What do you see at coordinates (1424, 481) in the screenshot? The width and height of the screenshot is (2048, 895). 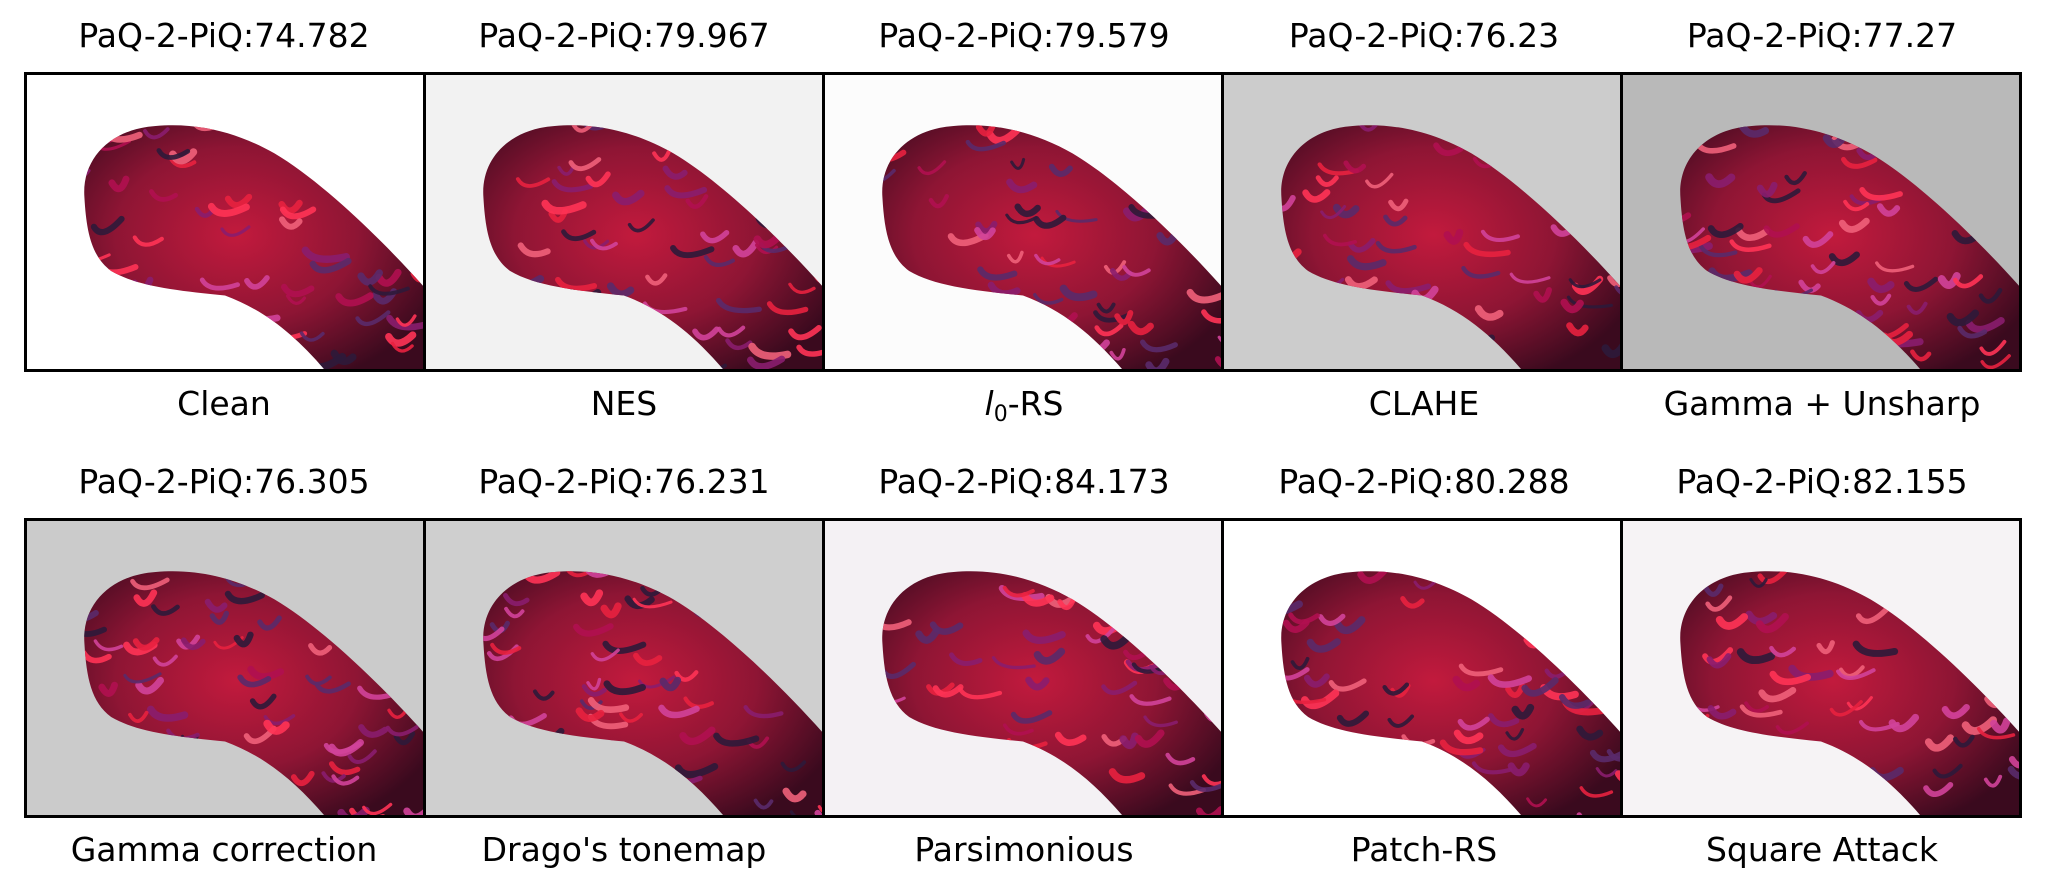 I see `score-label-patch-rs: PaQ-2-PiQ:80.288` at bounding box center [1424, 481].